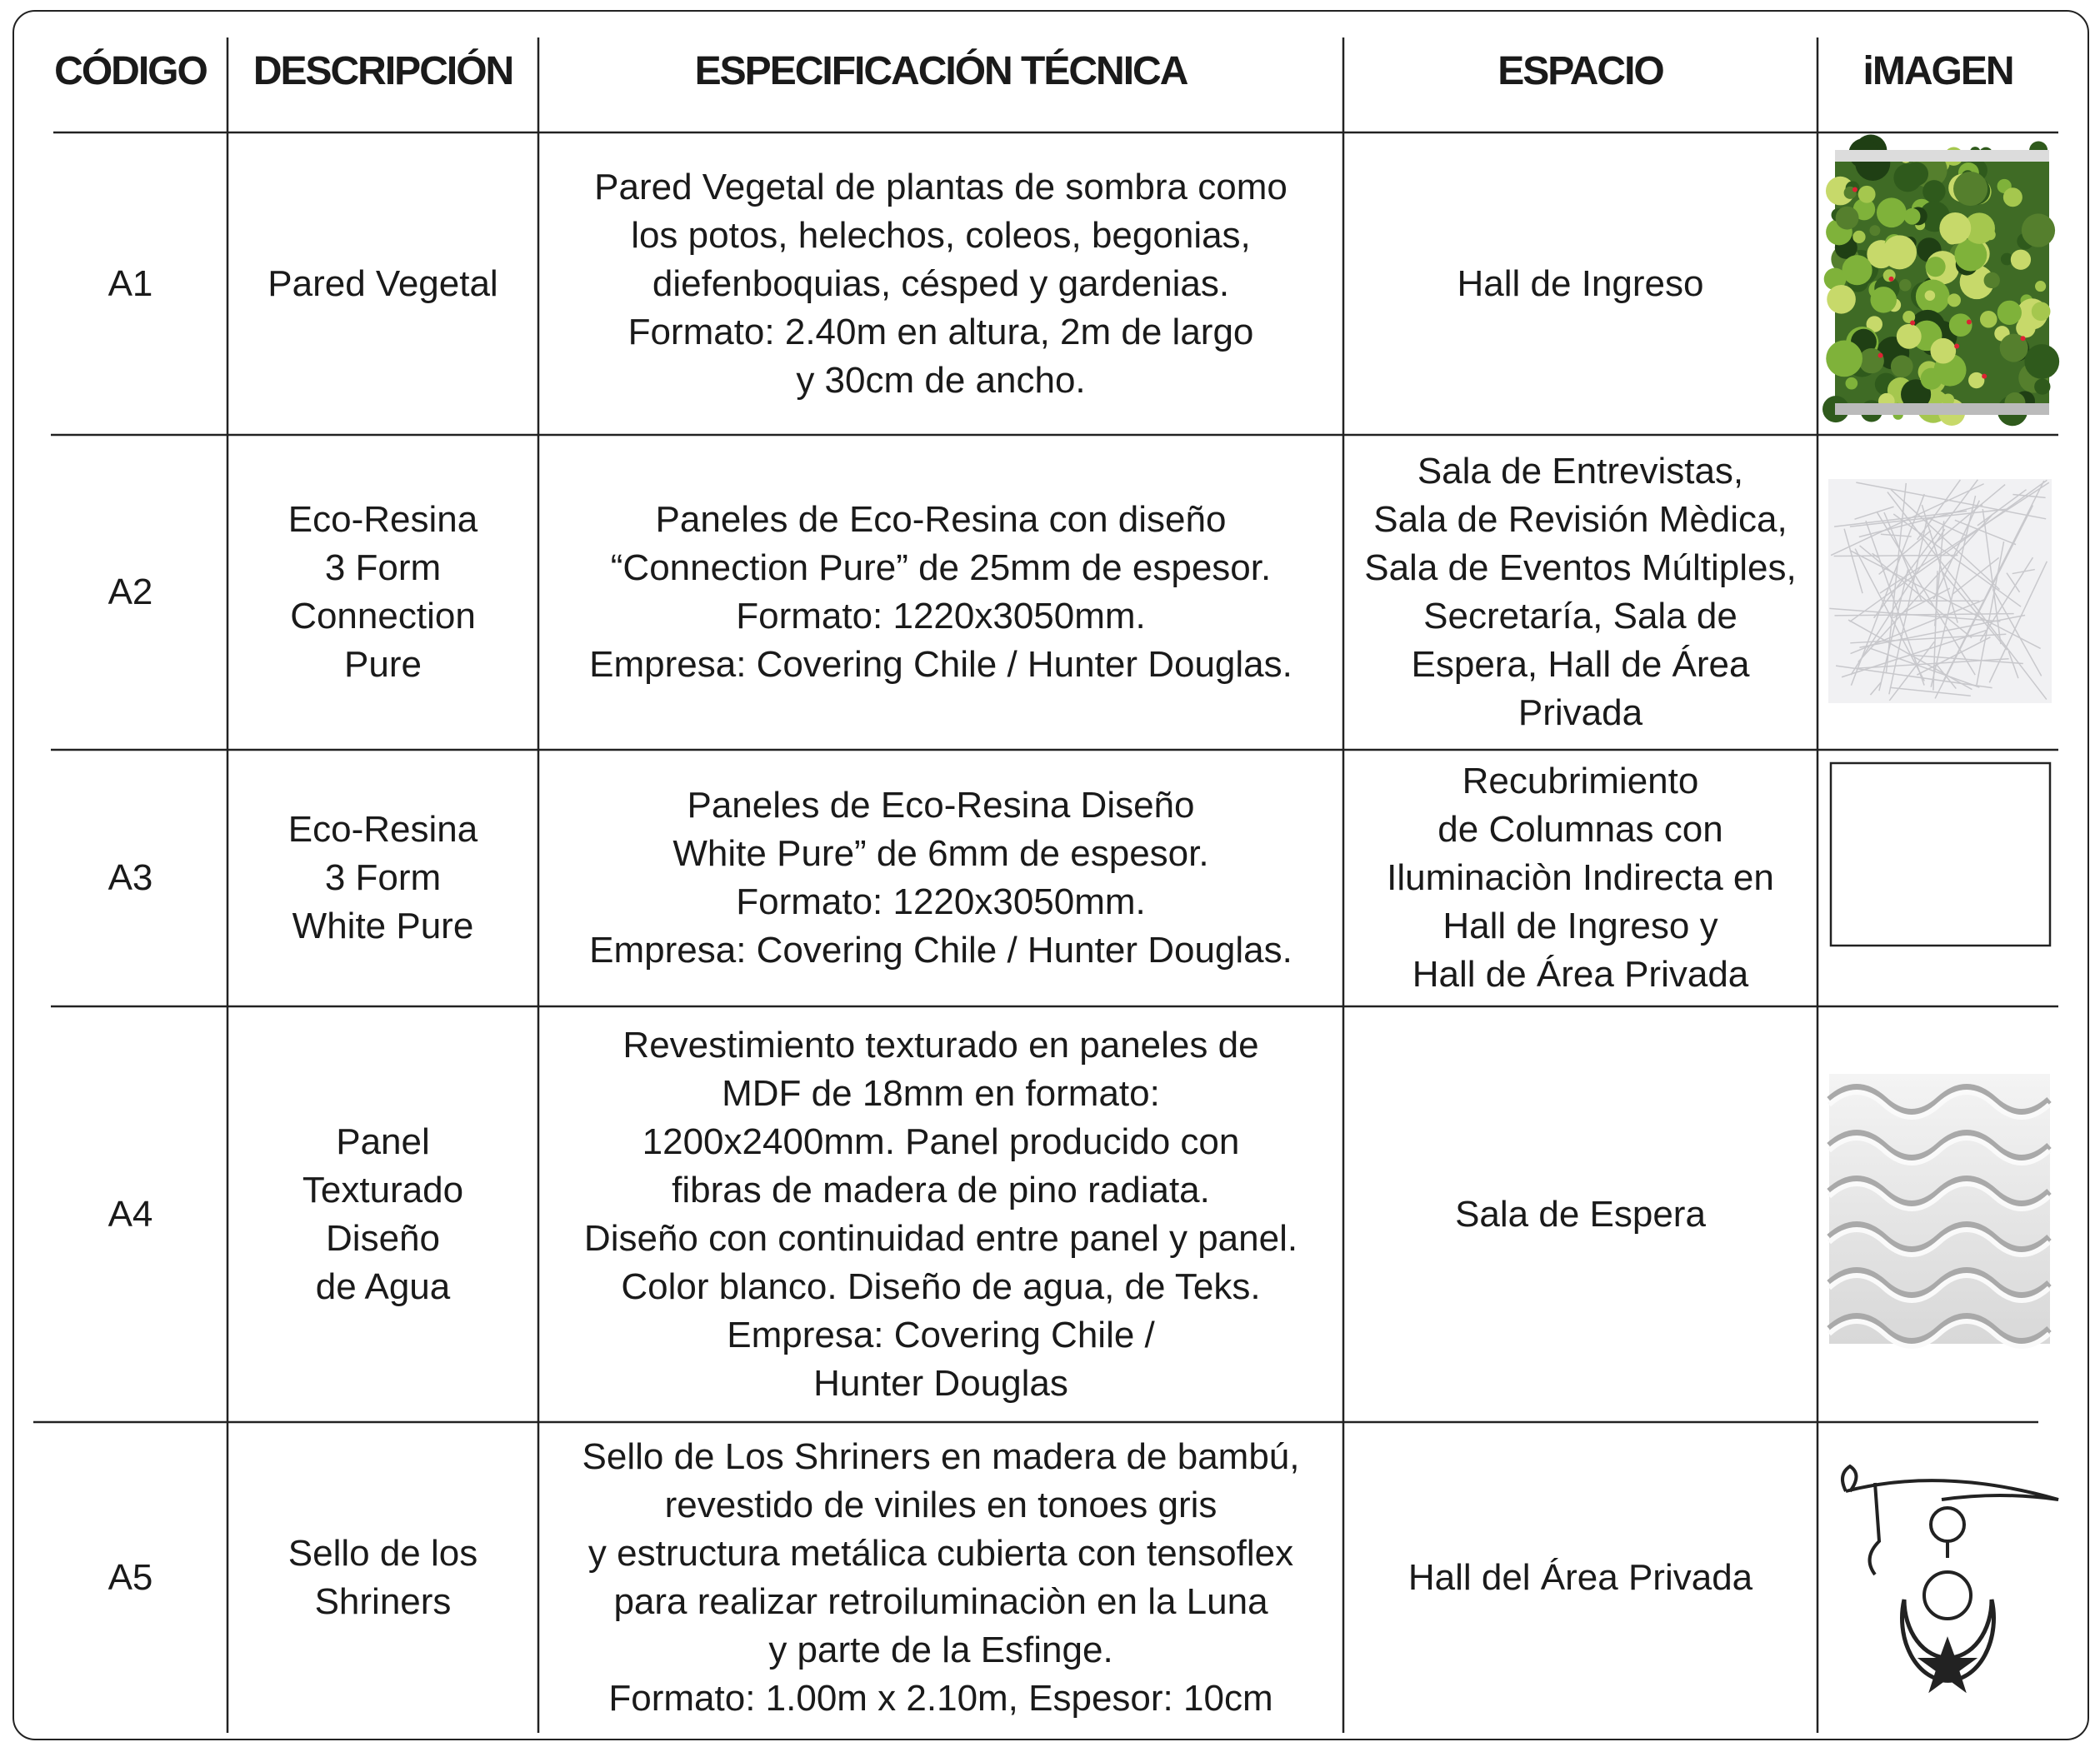 This screenshot has height=1747, width=2100. I want to click on specification-line: revestido de viniles en tonoes gris, so click(941, 1505).